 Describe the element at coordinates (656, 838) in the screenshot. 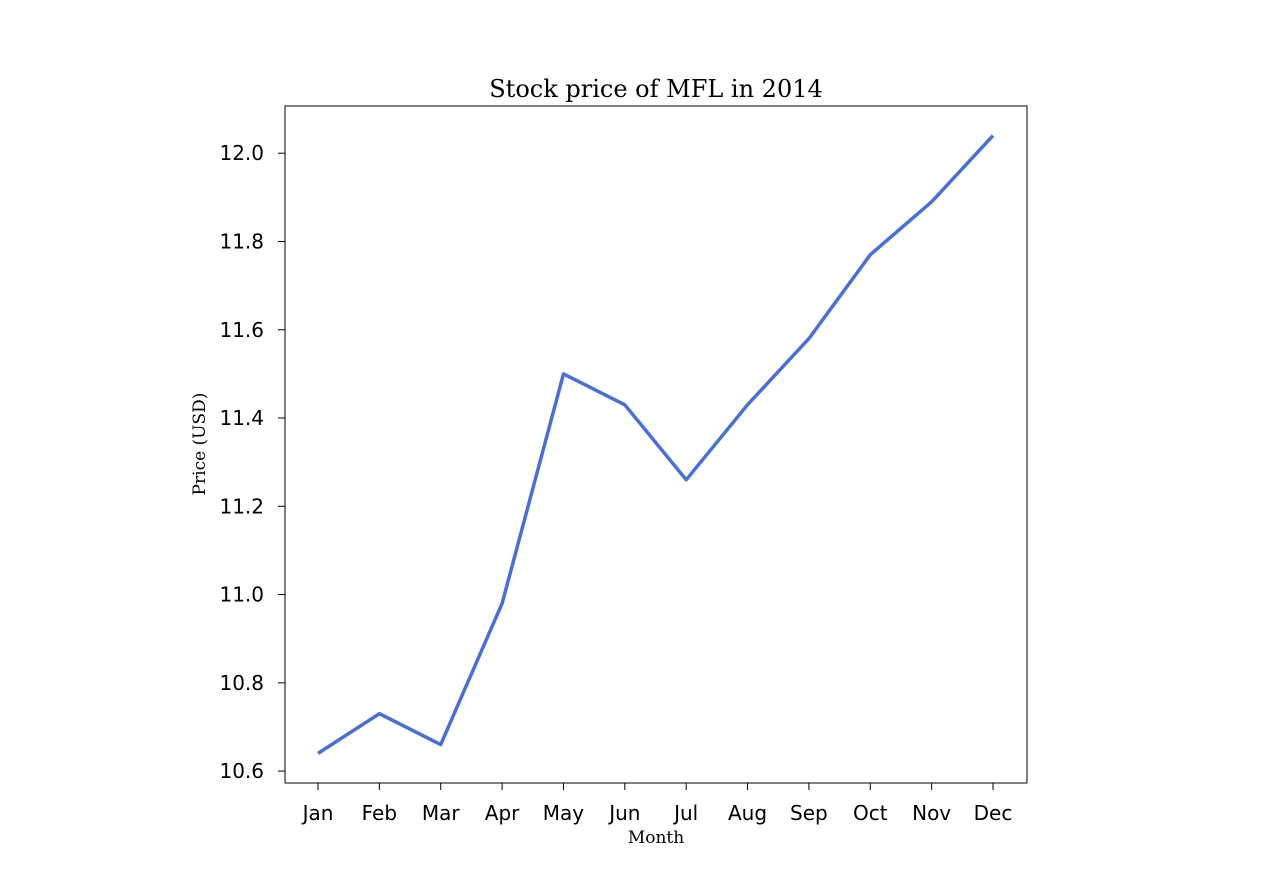

I see `x-axis-label: Month` at that location.